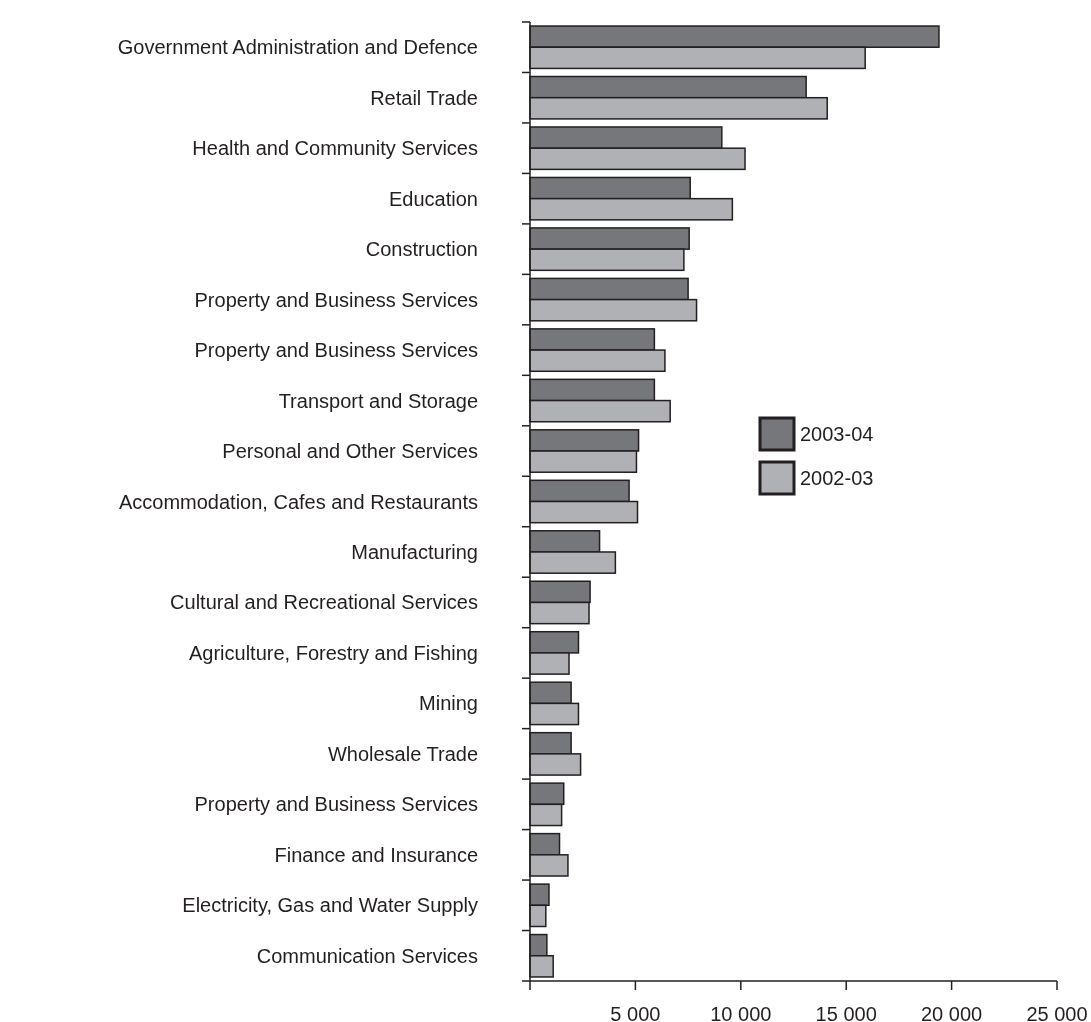 The width and height of the screenshot is (1091, 1022). Describe the element at coordinates (741, 1012) in the screenshot. I see `x-tick-label: 10 000` at that location.